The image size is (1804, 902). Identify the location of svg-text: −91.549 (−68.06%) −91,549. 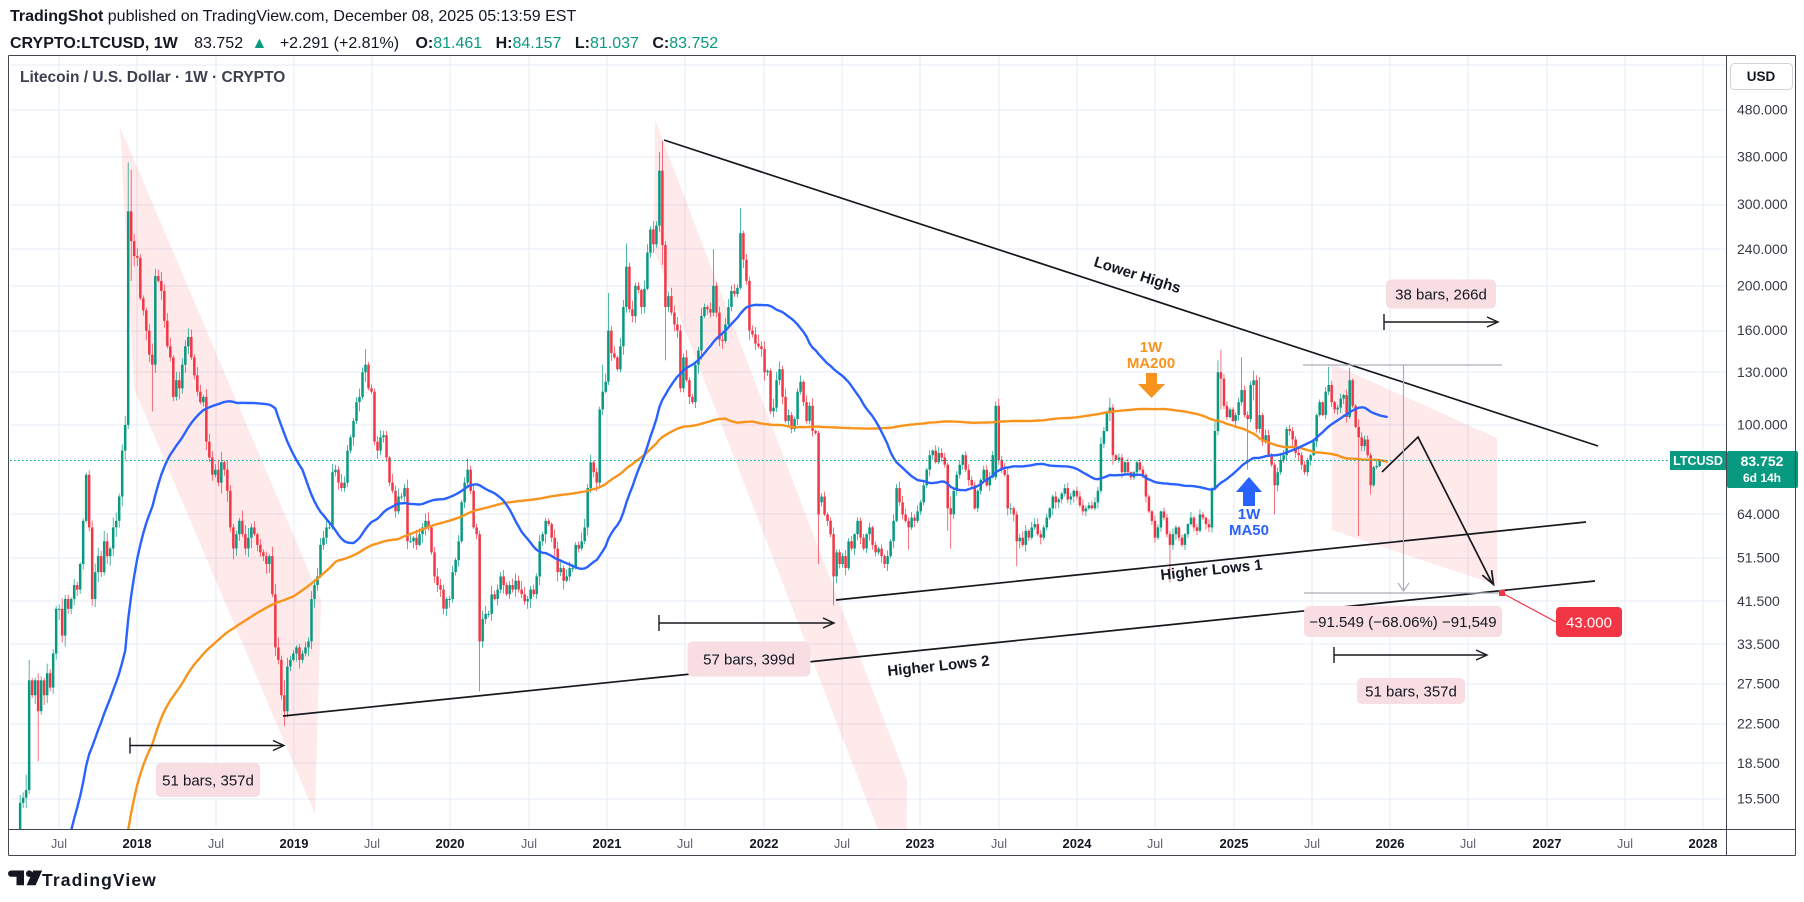
(1402, 622).